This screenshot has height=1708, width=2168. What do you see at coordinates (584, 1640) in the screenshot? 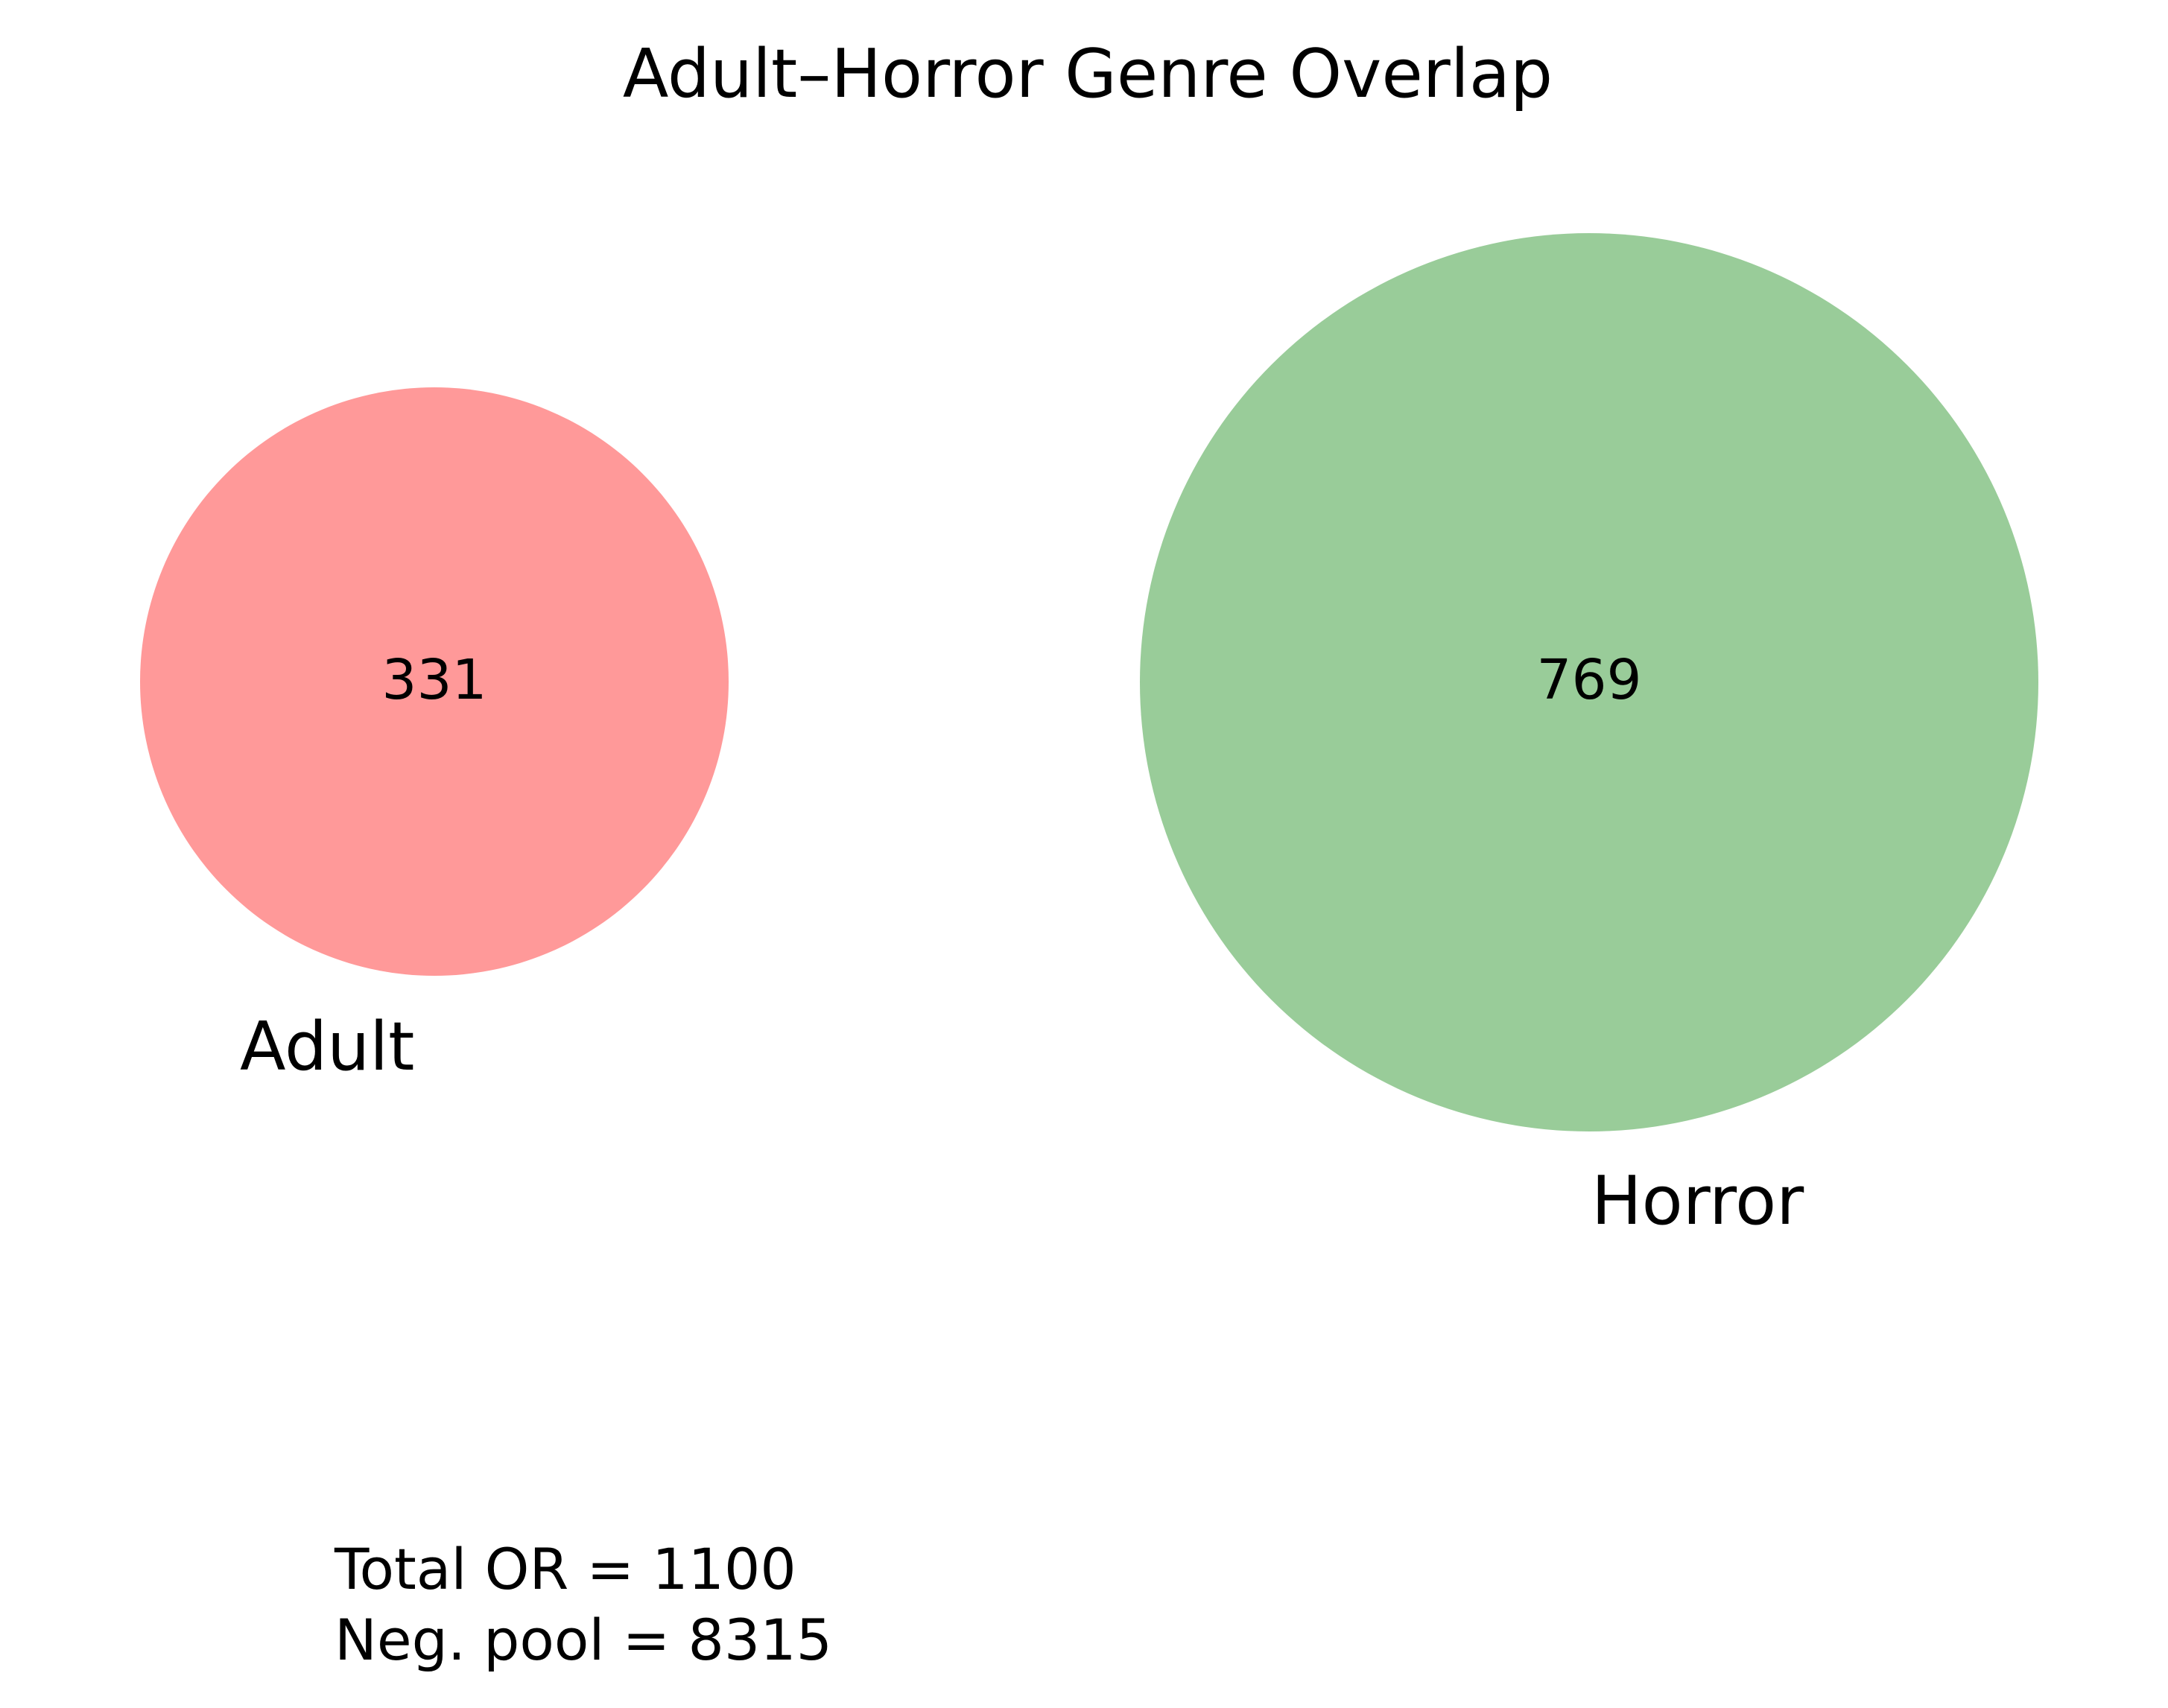
I see `negative-pool-annotation: Neg. pool = 8315` at bounding box center [584, 1640].